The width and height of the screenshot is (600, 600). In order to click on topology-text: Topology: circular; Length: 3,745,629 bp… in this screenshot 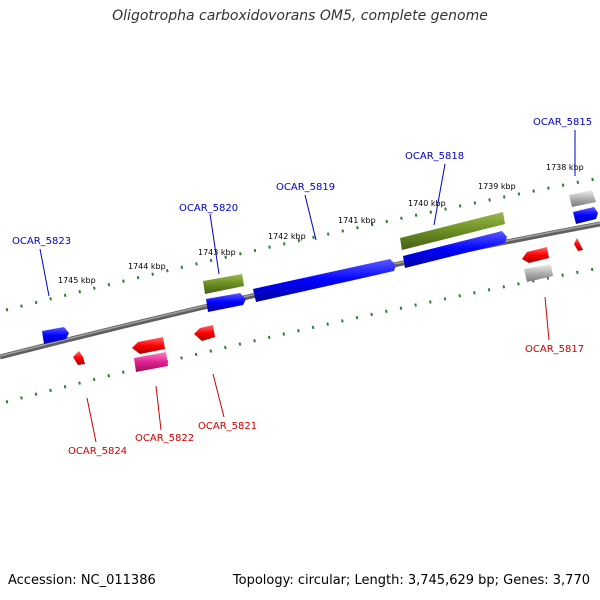, I will do `click(411, 580)`.